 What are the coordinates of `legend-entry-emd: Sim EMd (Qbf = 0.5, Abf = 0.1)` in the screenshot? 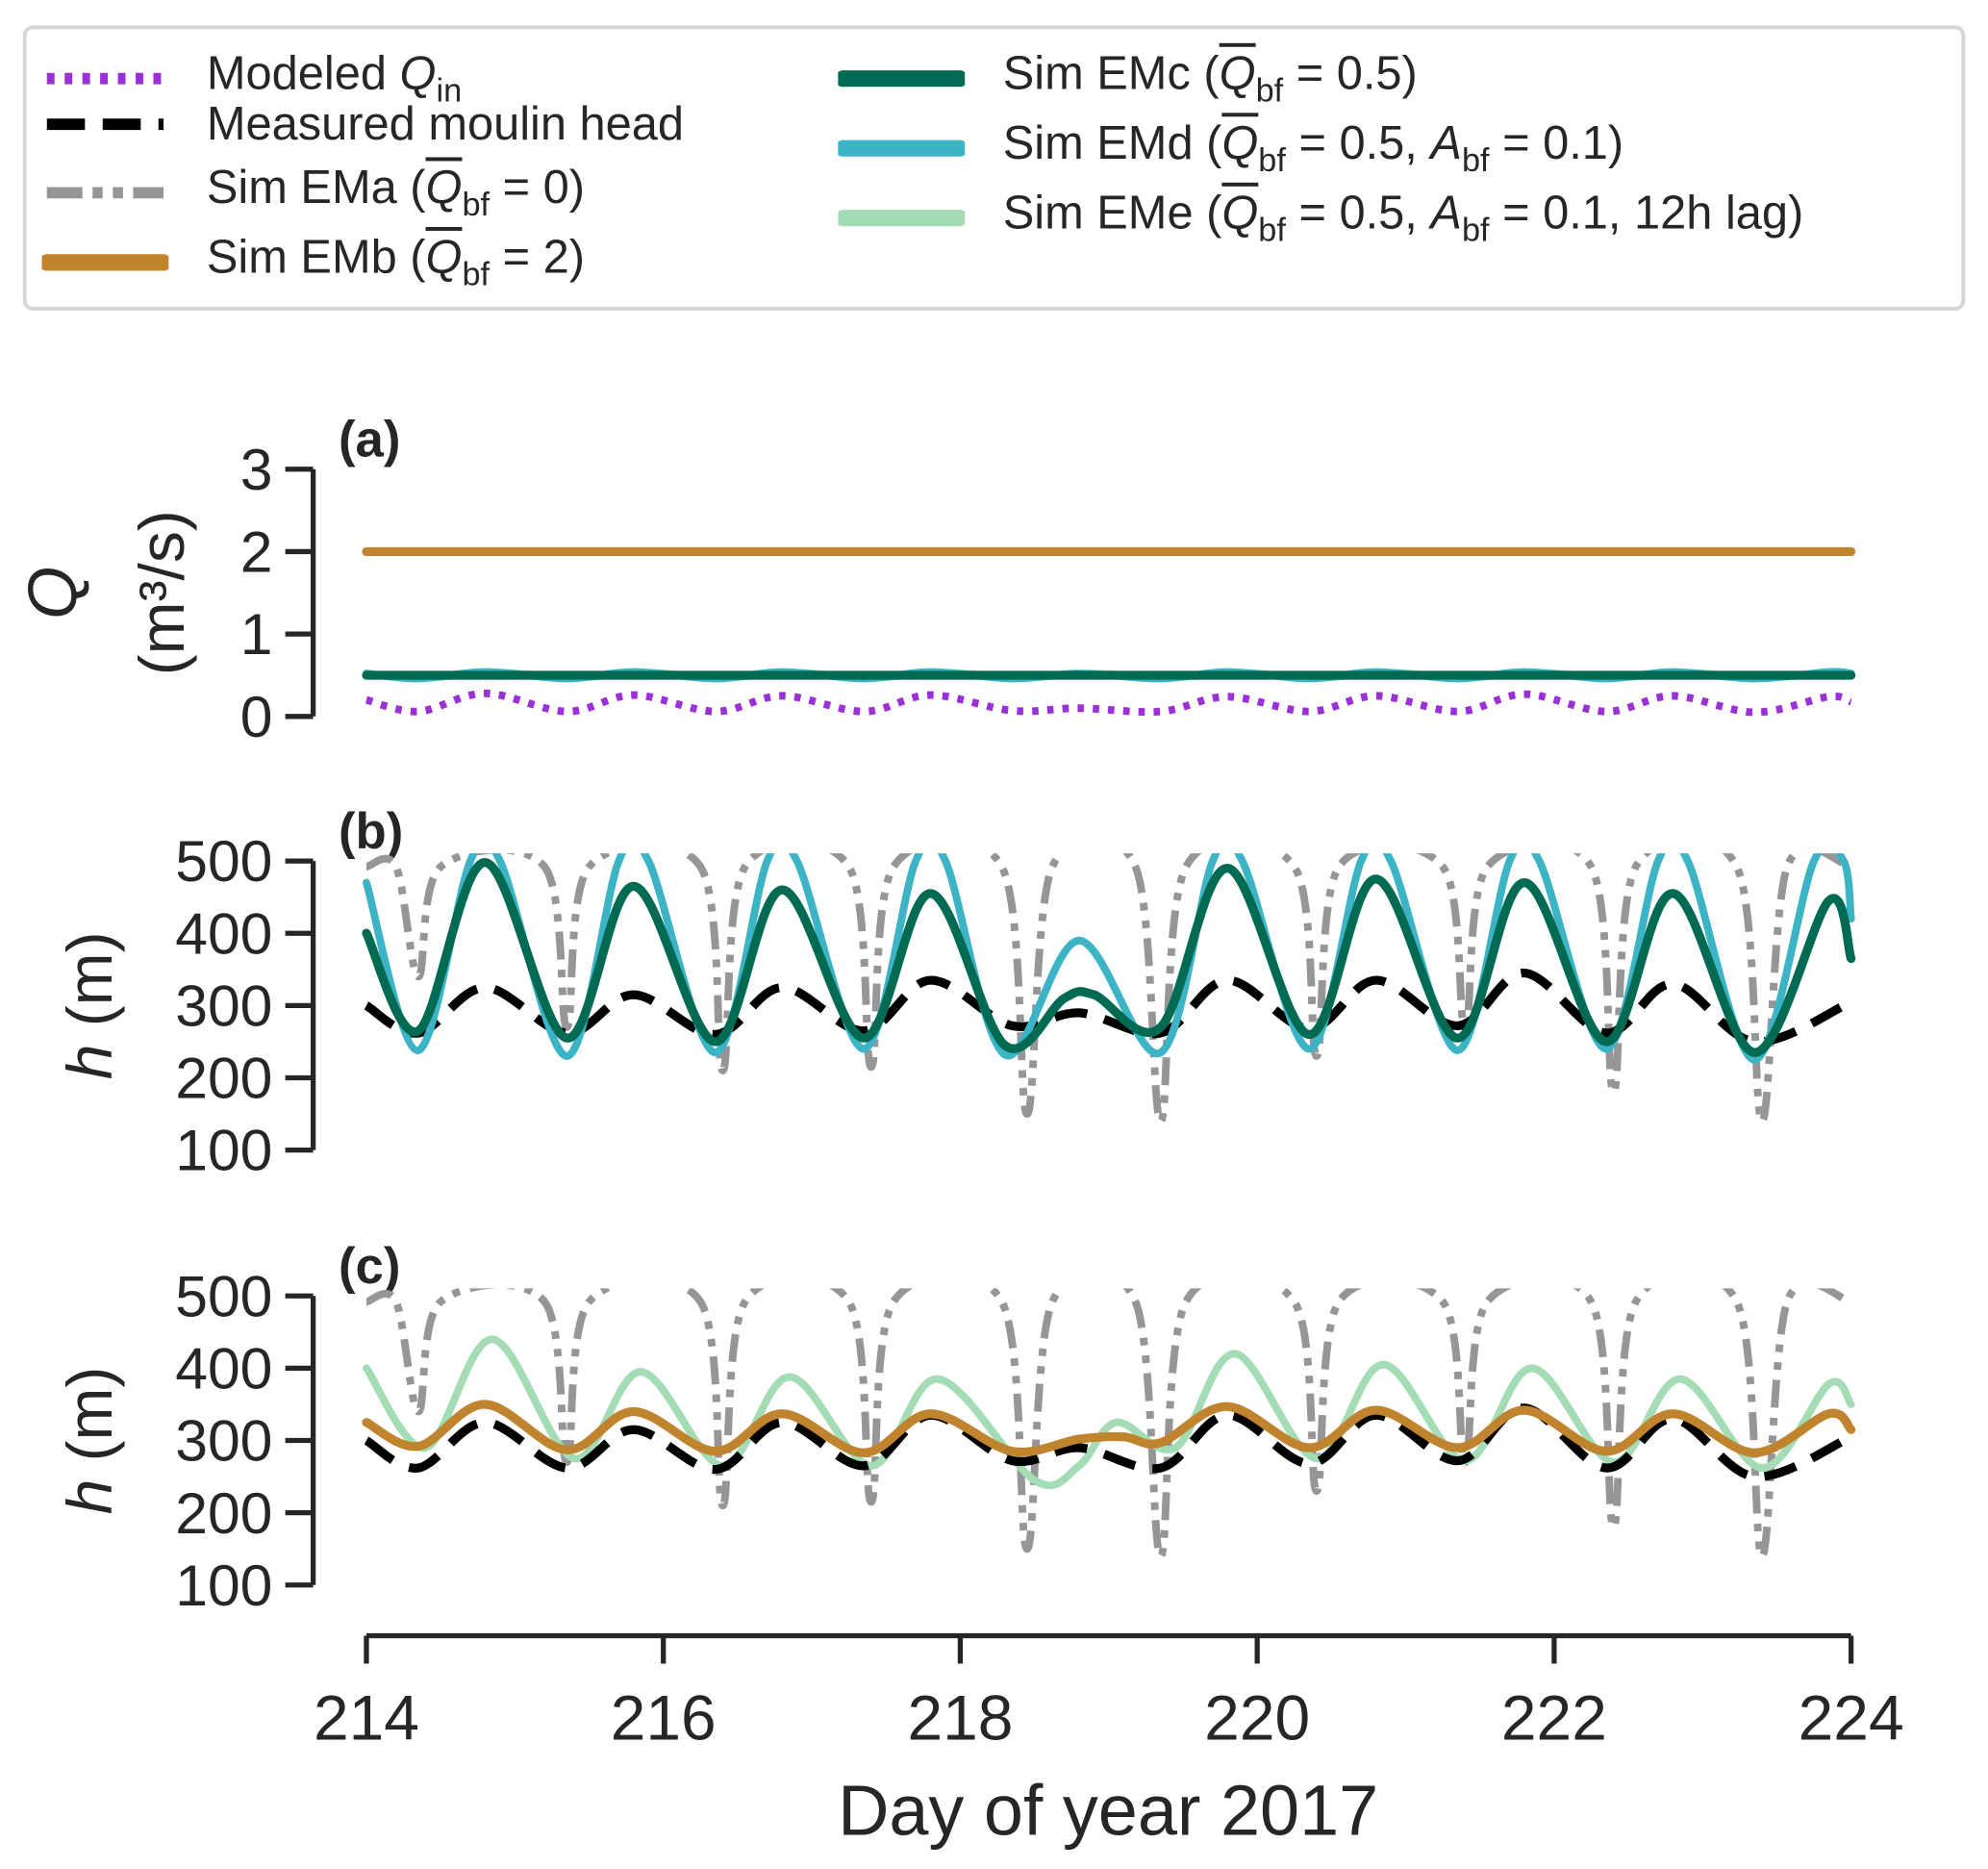 It's located at (1230, 148).